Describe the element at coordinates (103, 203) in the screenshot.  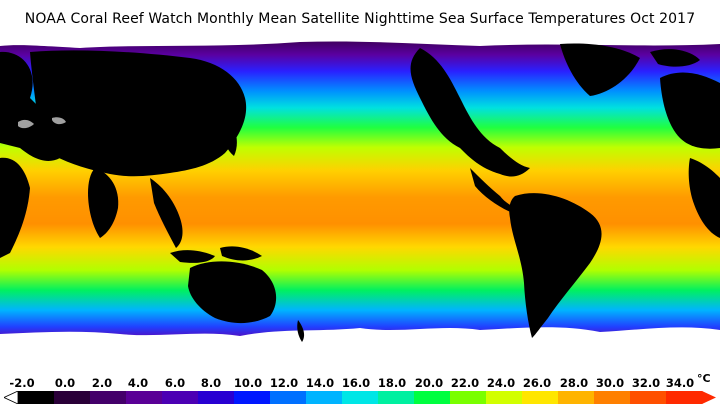
I see `india` at that location.